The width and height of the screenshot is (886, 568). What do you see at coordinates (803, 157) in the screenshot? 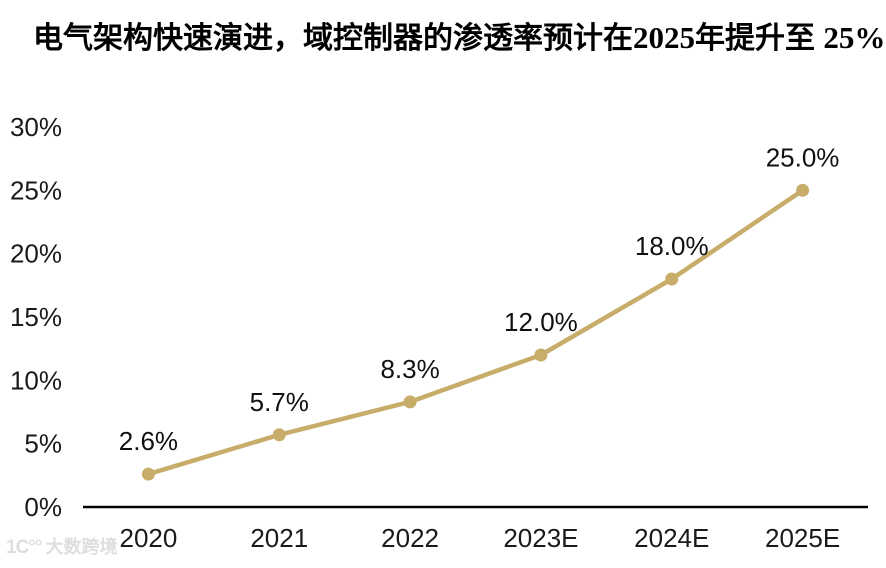
I see `data-point-label: 25.0%` at bounding box center [803, 157].